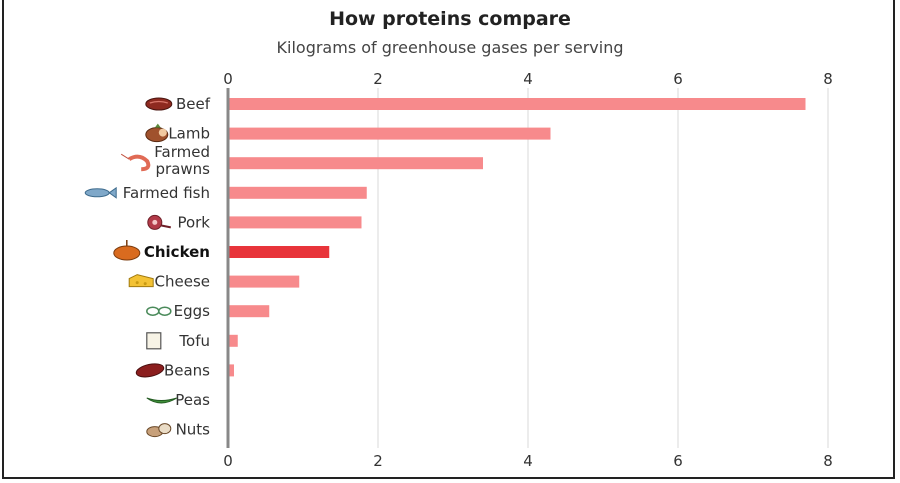 The width and height of the screenshot is (900, 483). What do you see at coordinates (828, 461) in the screenshot?
I see `x-tick-label-bottom: 8` at bounding box center [828, 461].